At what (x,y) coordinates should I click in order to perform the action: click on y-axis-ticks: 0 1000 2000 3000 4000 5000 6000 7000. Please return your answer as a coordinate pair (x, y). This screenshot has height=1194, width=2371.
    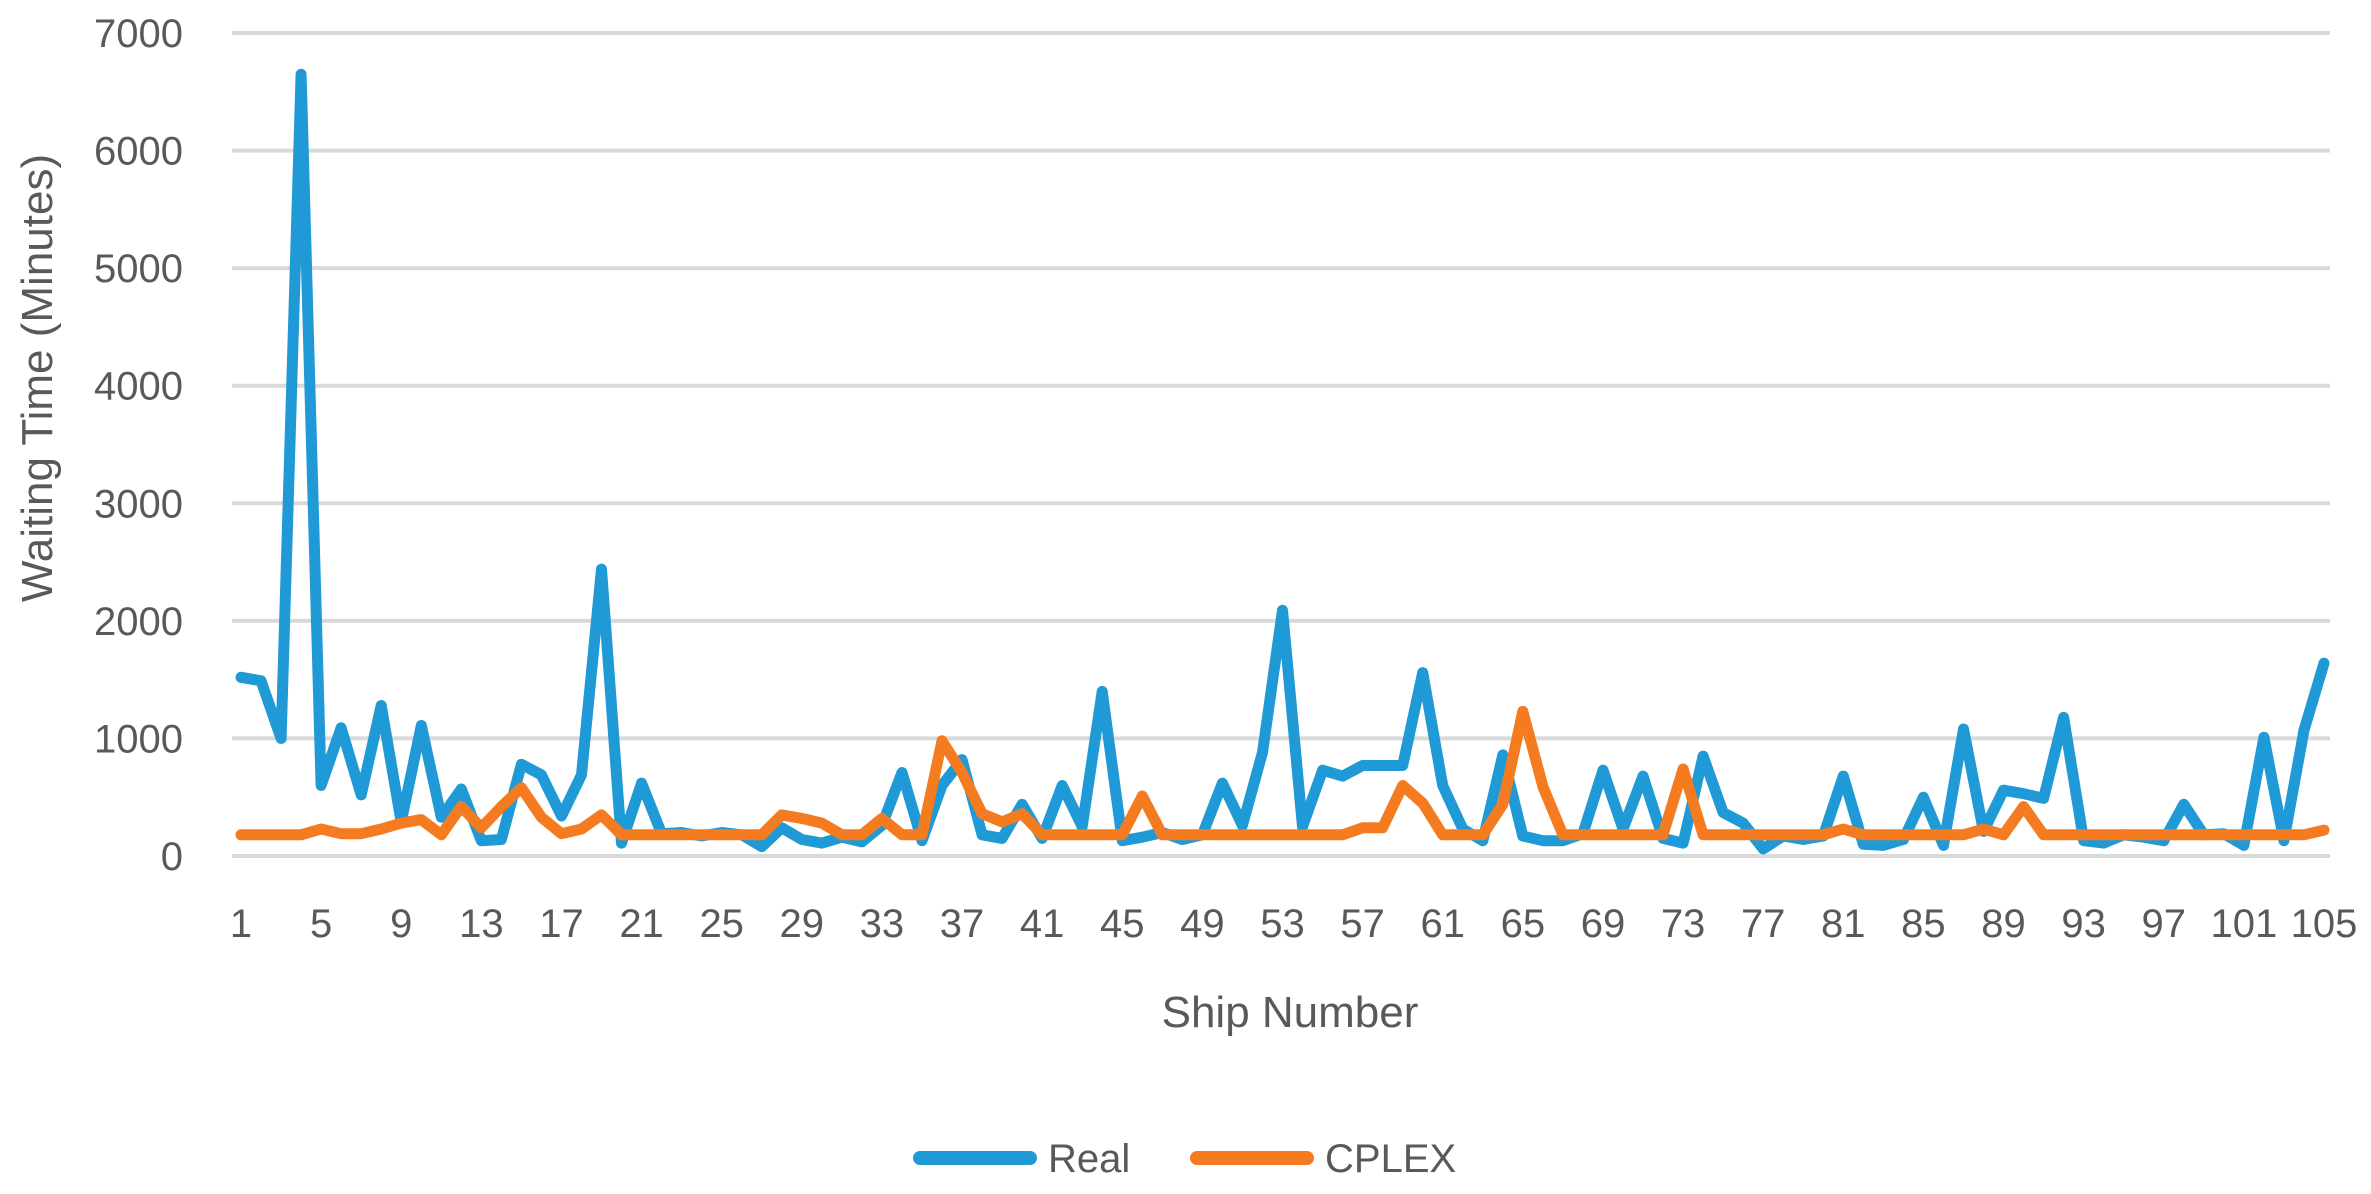
    Looking at the image, I should click on (138, 445).